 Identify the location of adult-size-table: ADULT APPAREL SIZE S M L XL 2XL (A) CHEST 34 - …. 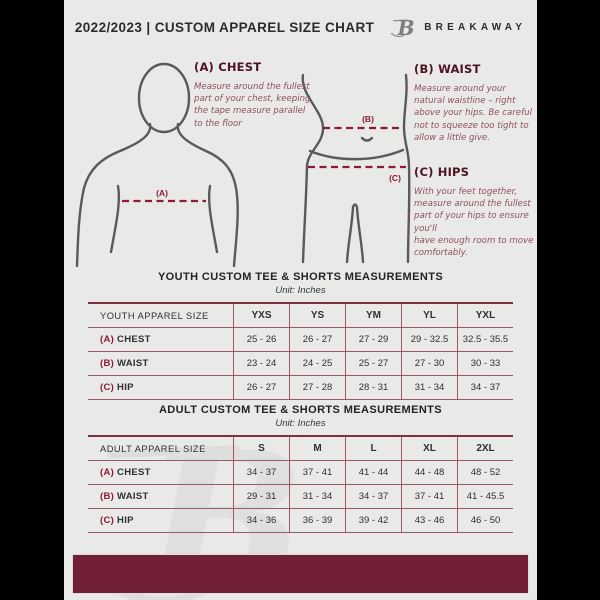
(300, 484).